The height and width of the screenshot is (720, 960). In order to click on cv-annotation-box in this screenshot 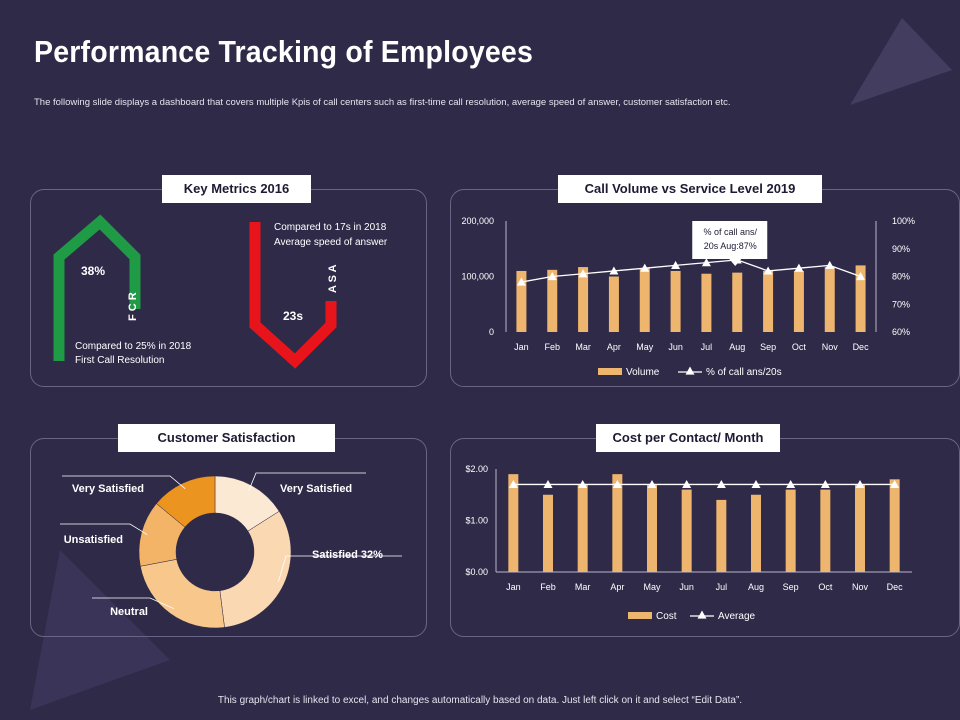, I will do `click(730, 243)`.